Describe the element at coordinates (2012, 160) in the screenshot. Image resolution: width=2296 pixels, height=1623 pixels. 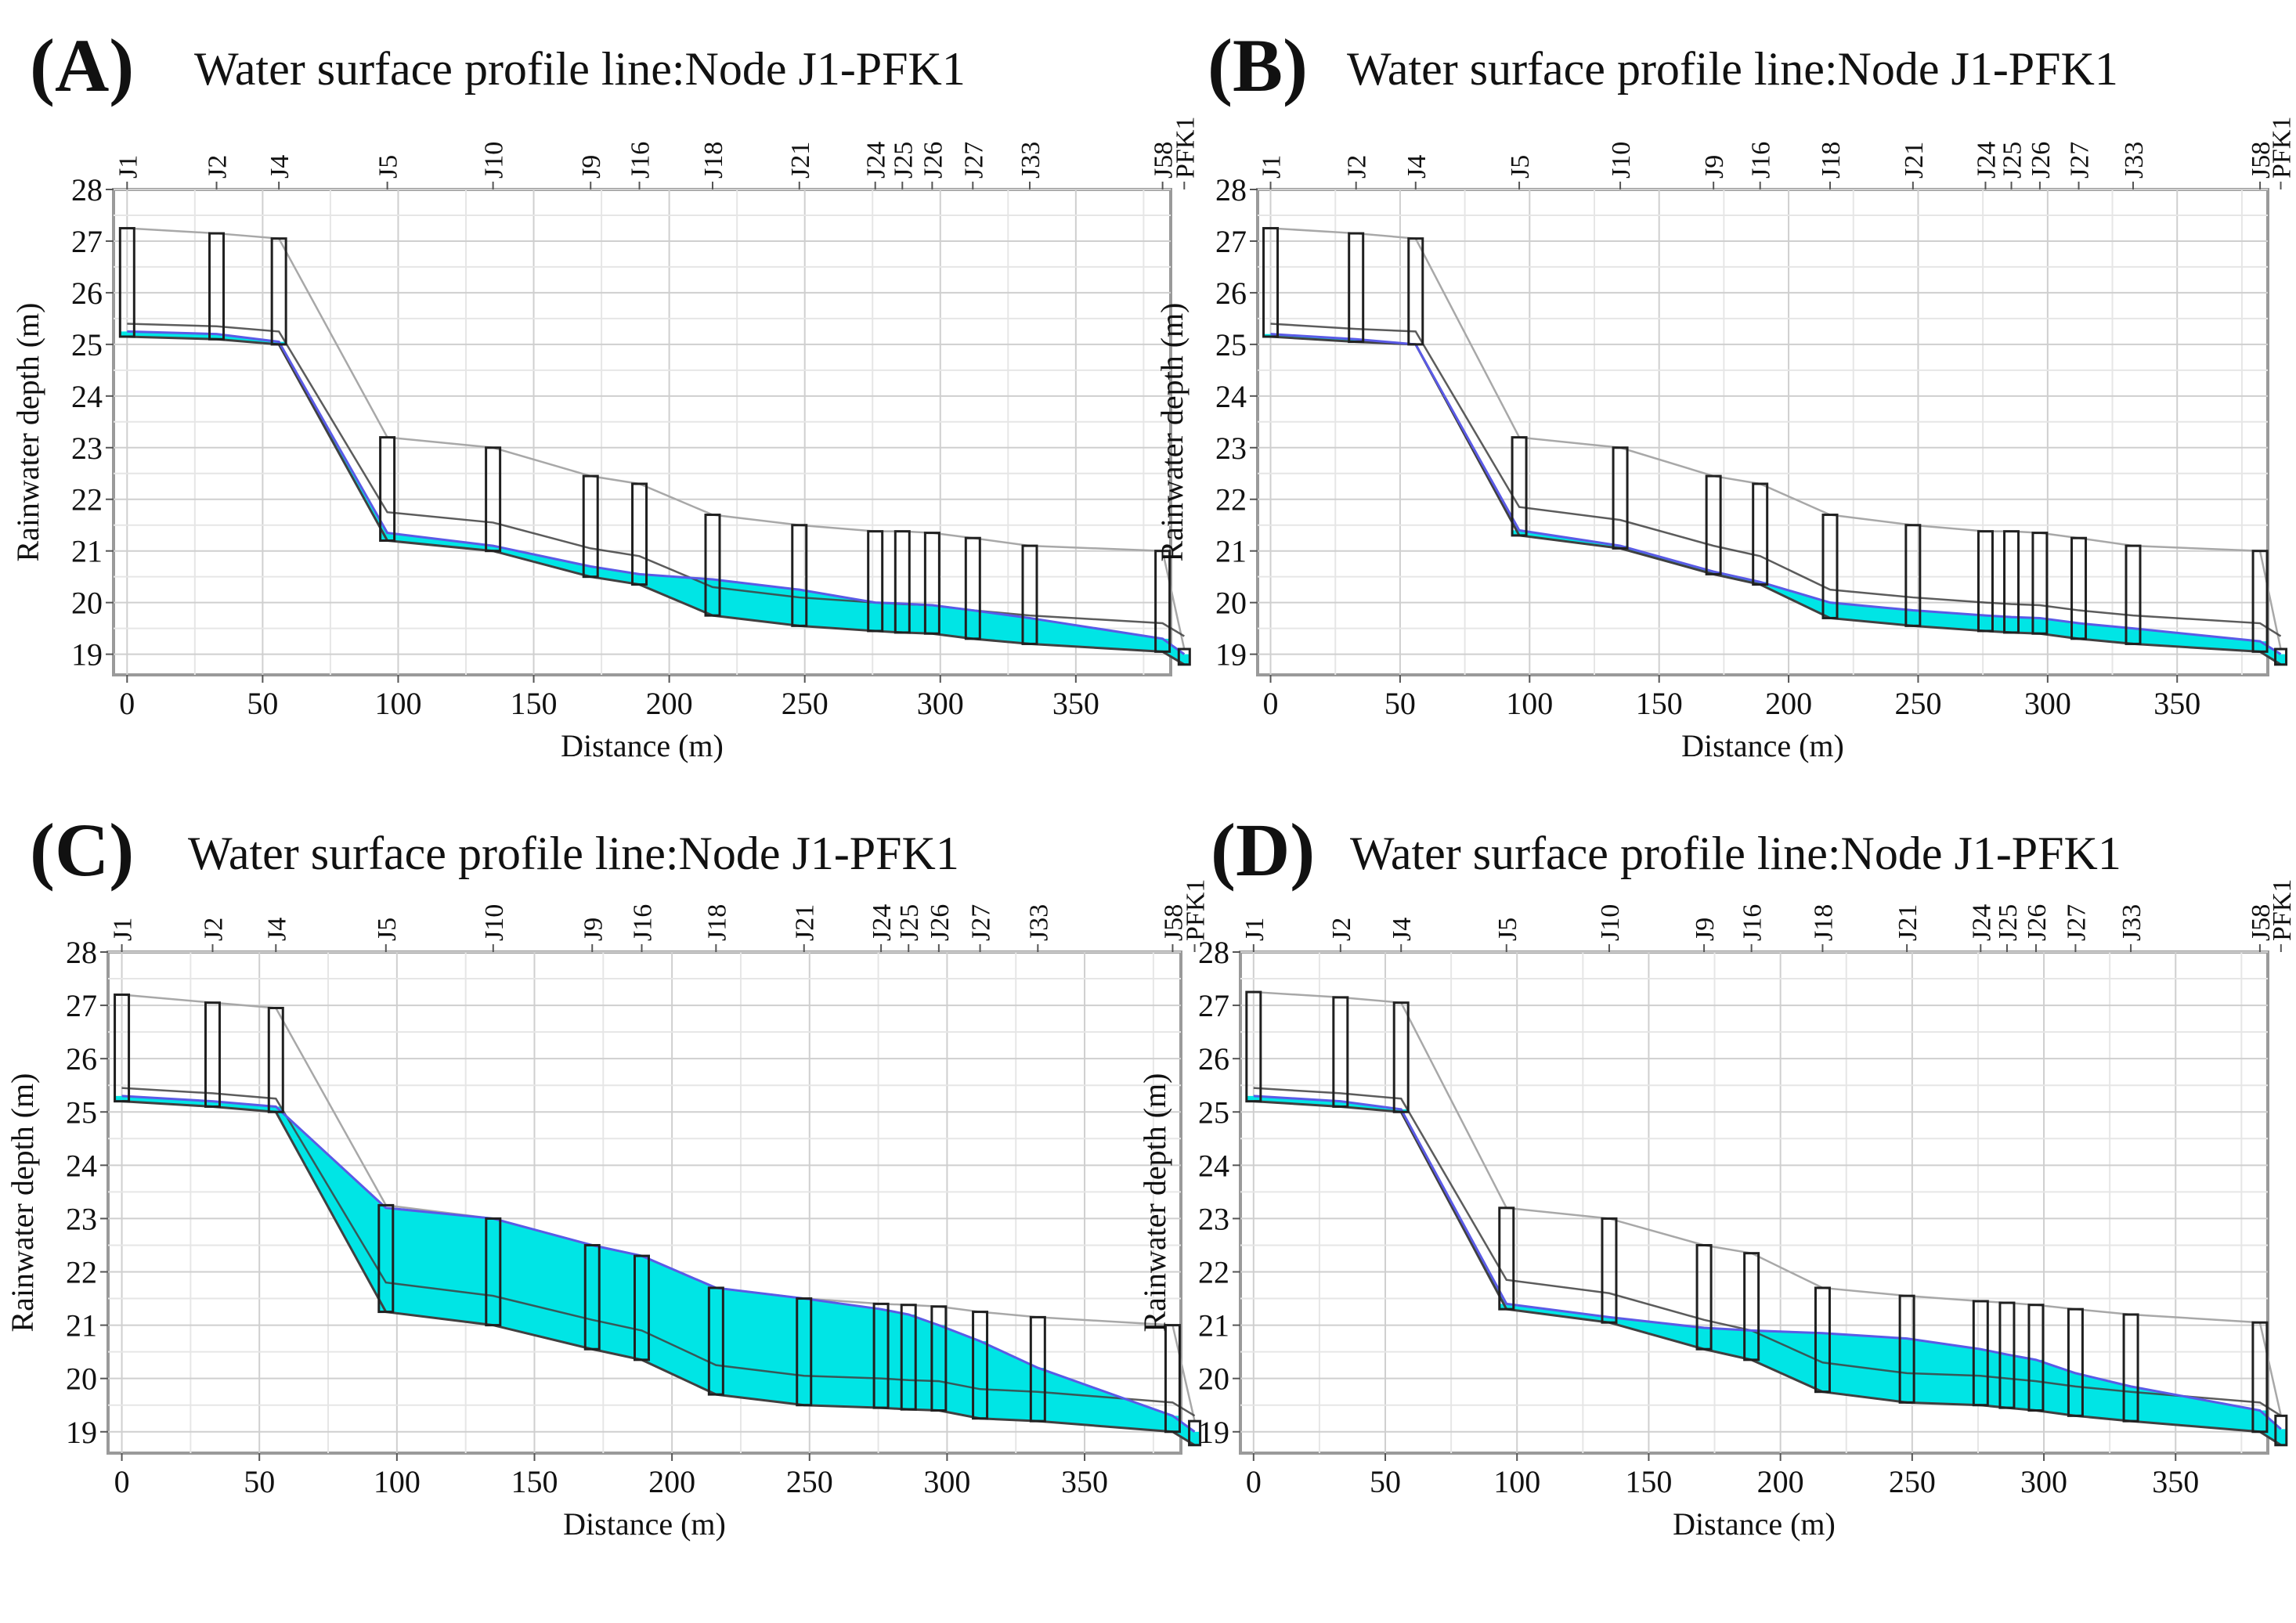
I see `node-label: J25` at that location.